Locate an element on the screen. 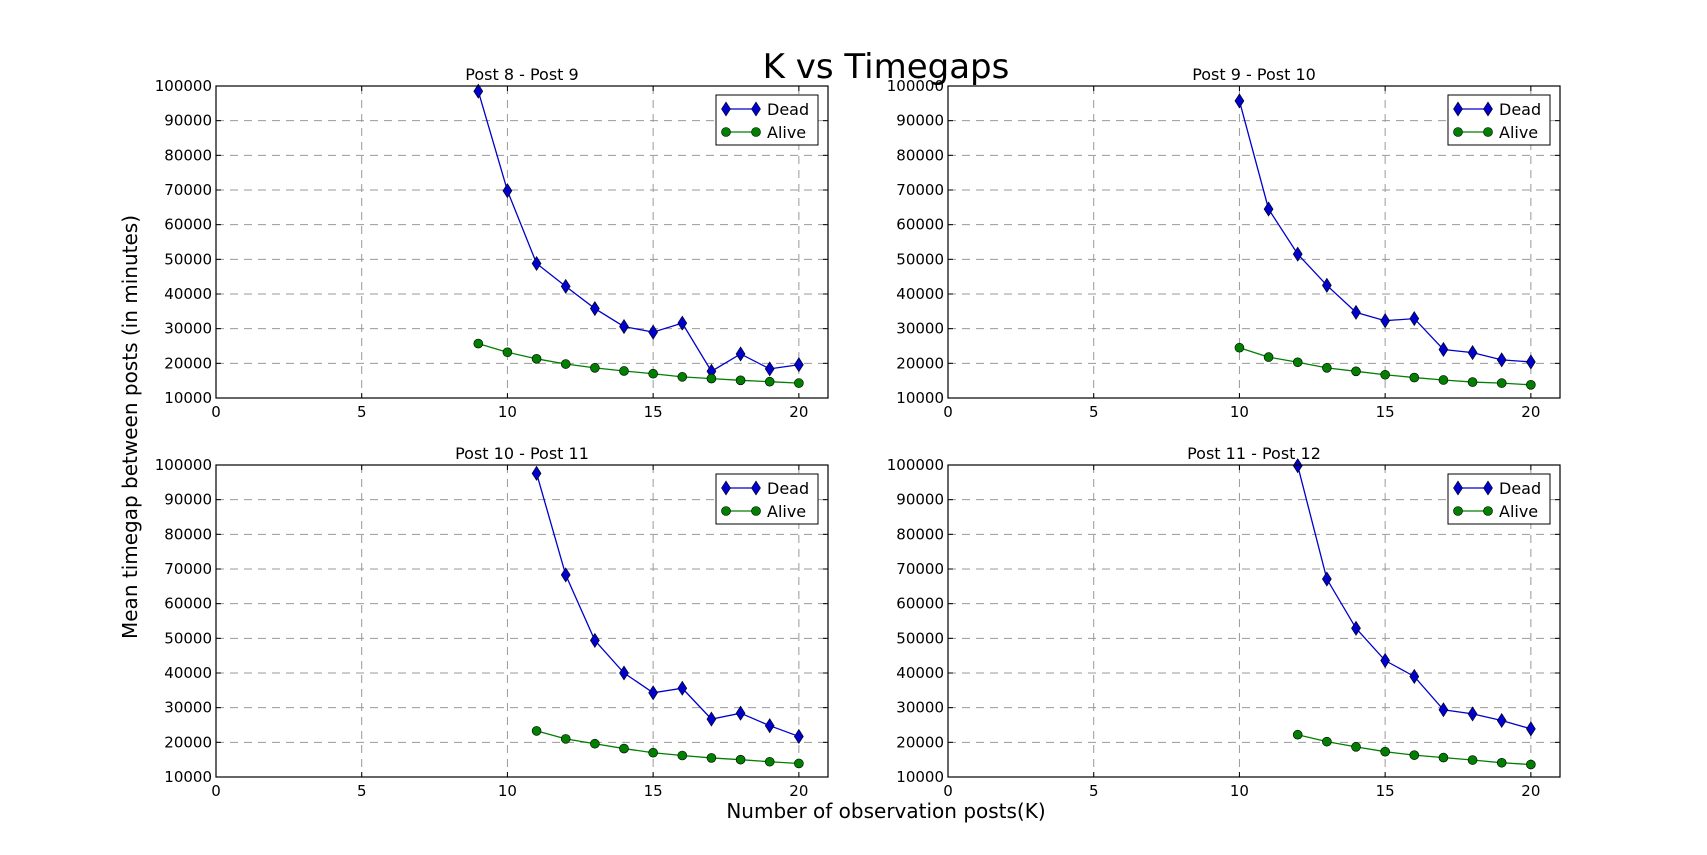 This screenshot has width=1707, height=855. y-tick-label: 40000 is located at coordinates (188, 294).